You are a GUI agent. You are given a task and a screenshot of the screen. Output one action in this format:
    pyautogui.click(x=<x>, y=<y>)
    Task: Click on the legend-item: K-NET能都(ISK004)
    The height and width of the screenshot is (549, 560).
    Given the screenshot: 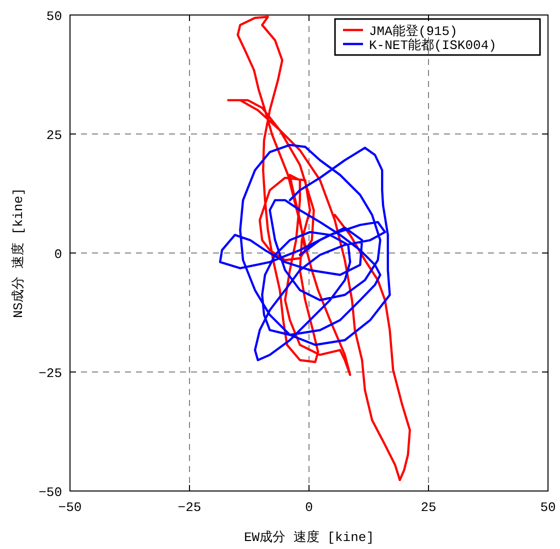 What is the action you would take?
    pyautogui.click(x=419, y=45)
    